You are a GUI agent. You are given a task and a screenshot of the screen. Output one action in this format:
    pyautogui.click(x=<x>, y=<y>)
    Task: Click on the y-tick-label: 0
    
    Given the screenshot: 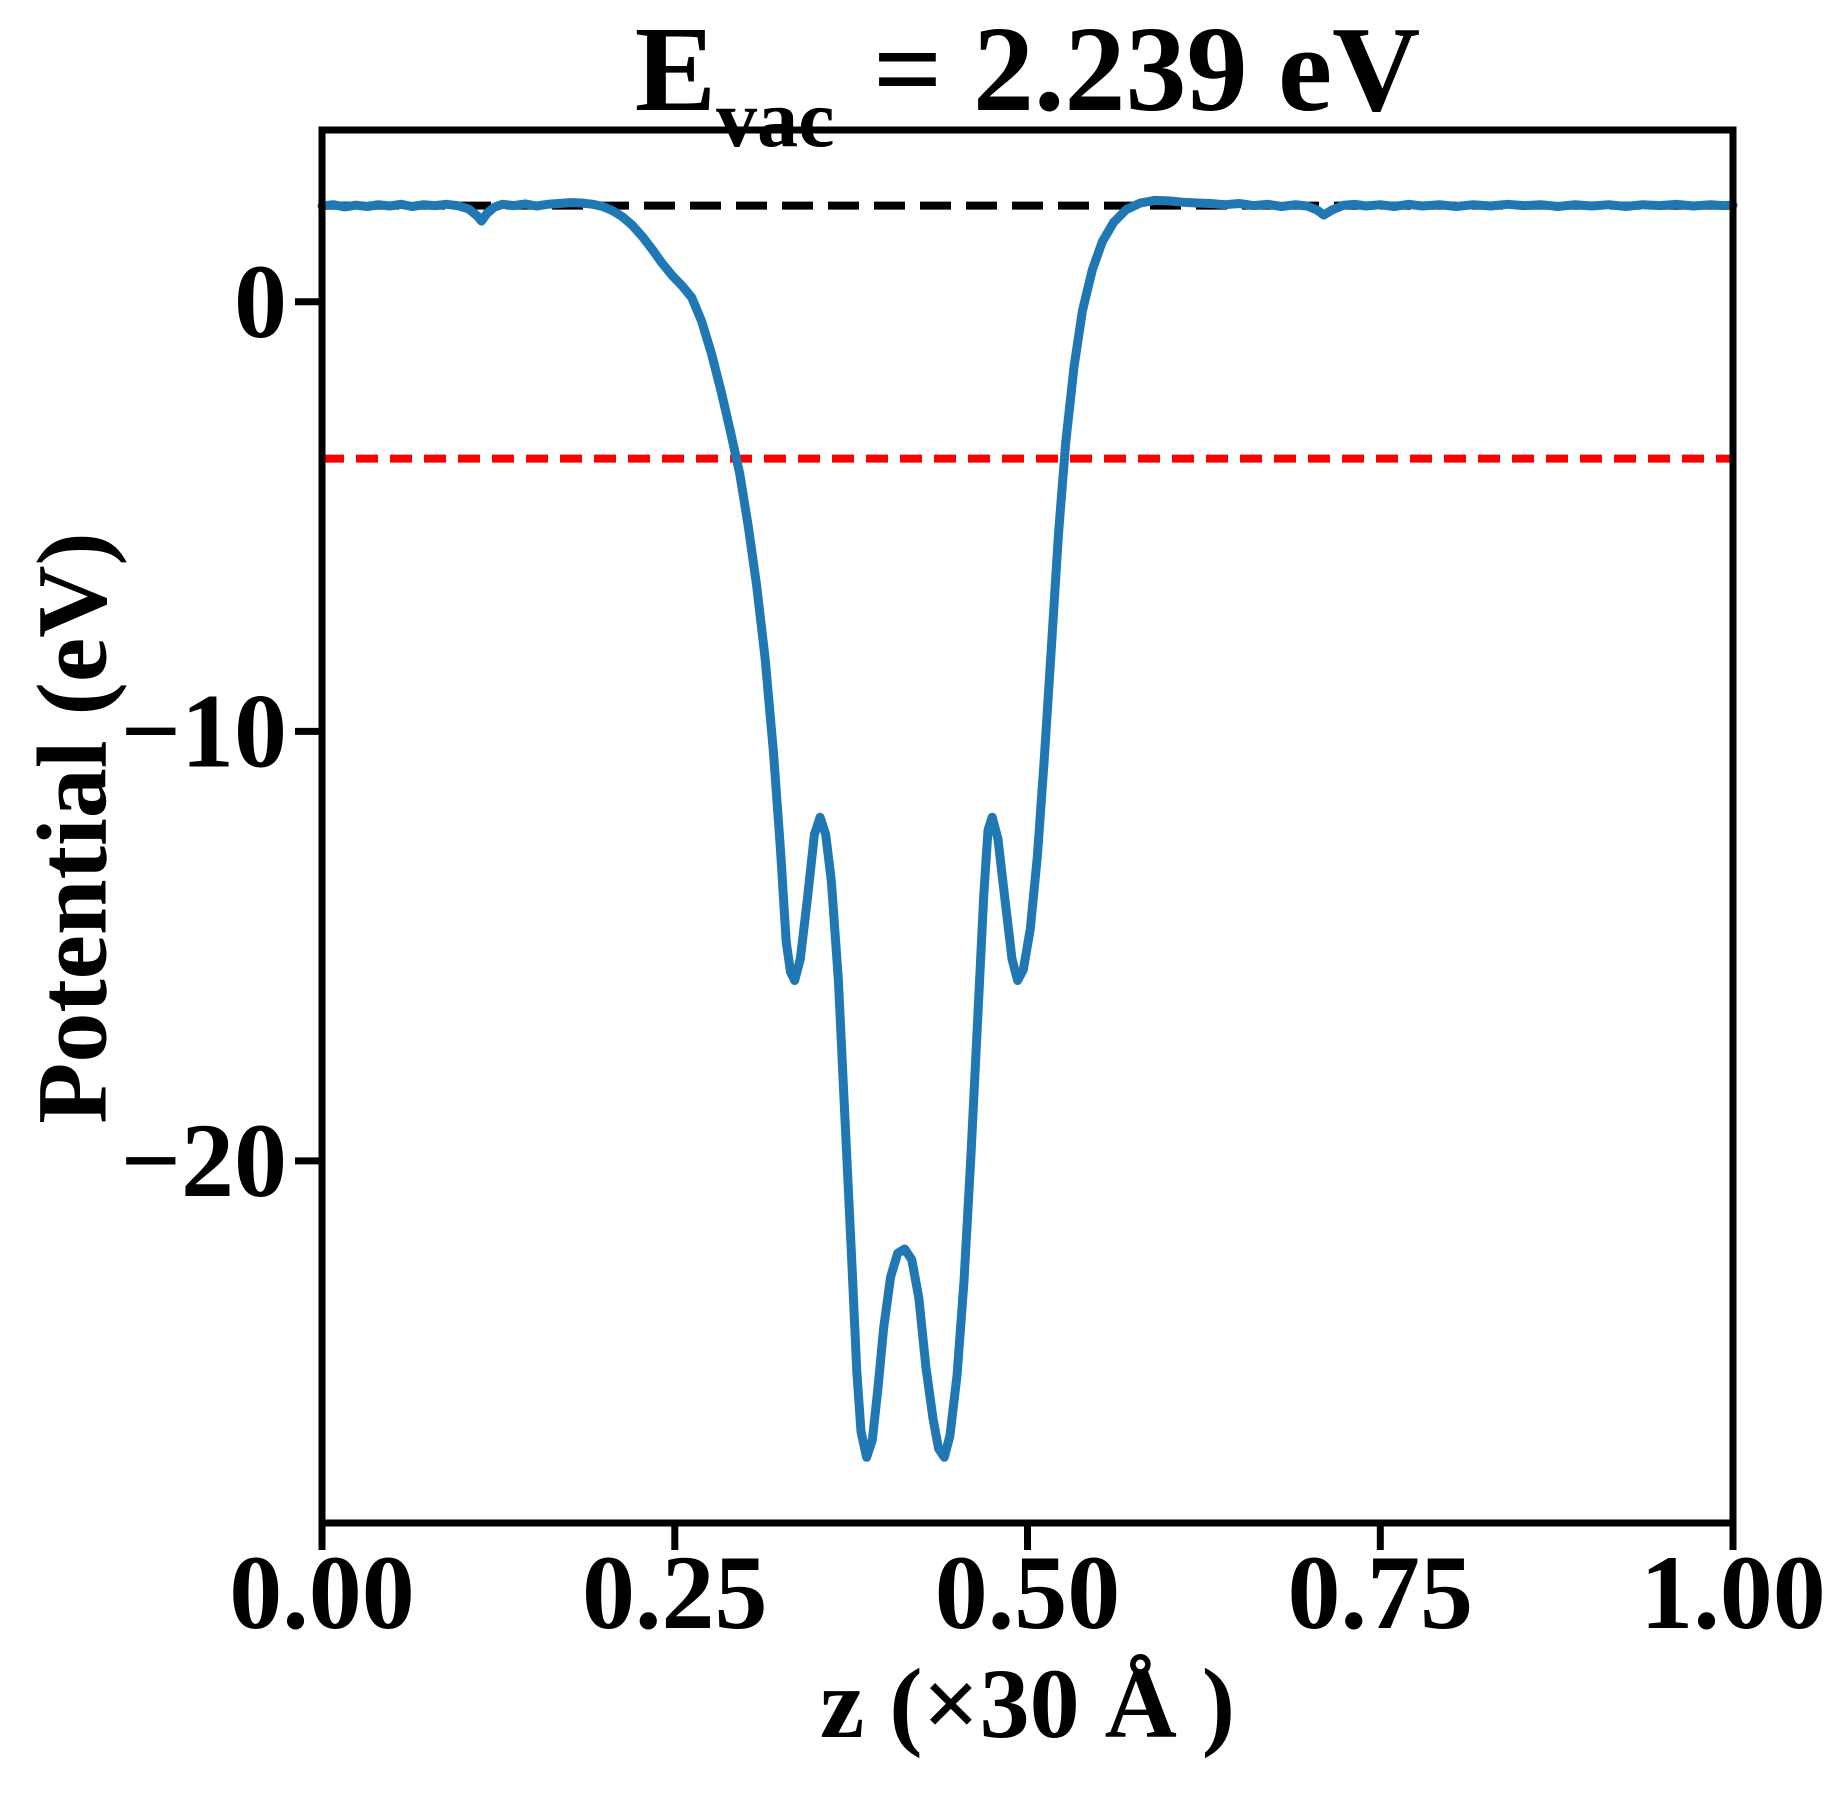 What is the action you would take?
    pyautogui.click(x=260, y=301)
    